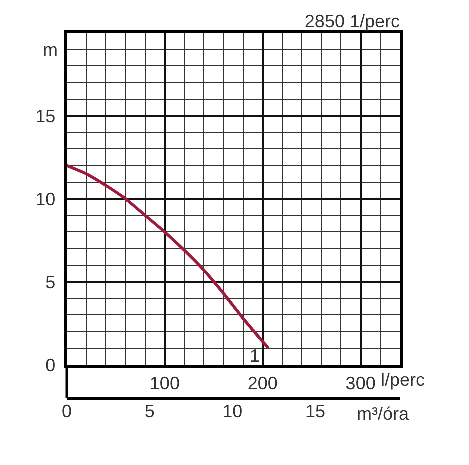  Describe the element at coordinates (352, 21) in the screenshot. I see `chart-title: 2850 1/perc` at that location.